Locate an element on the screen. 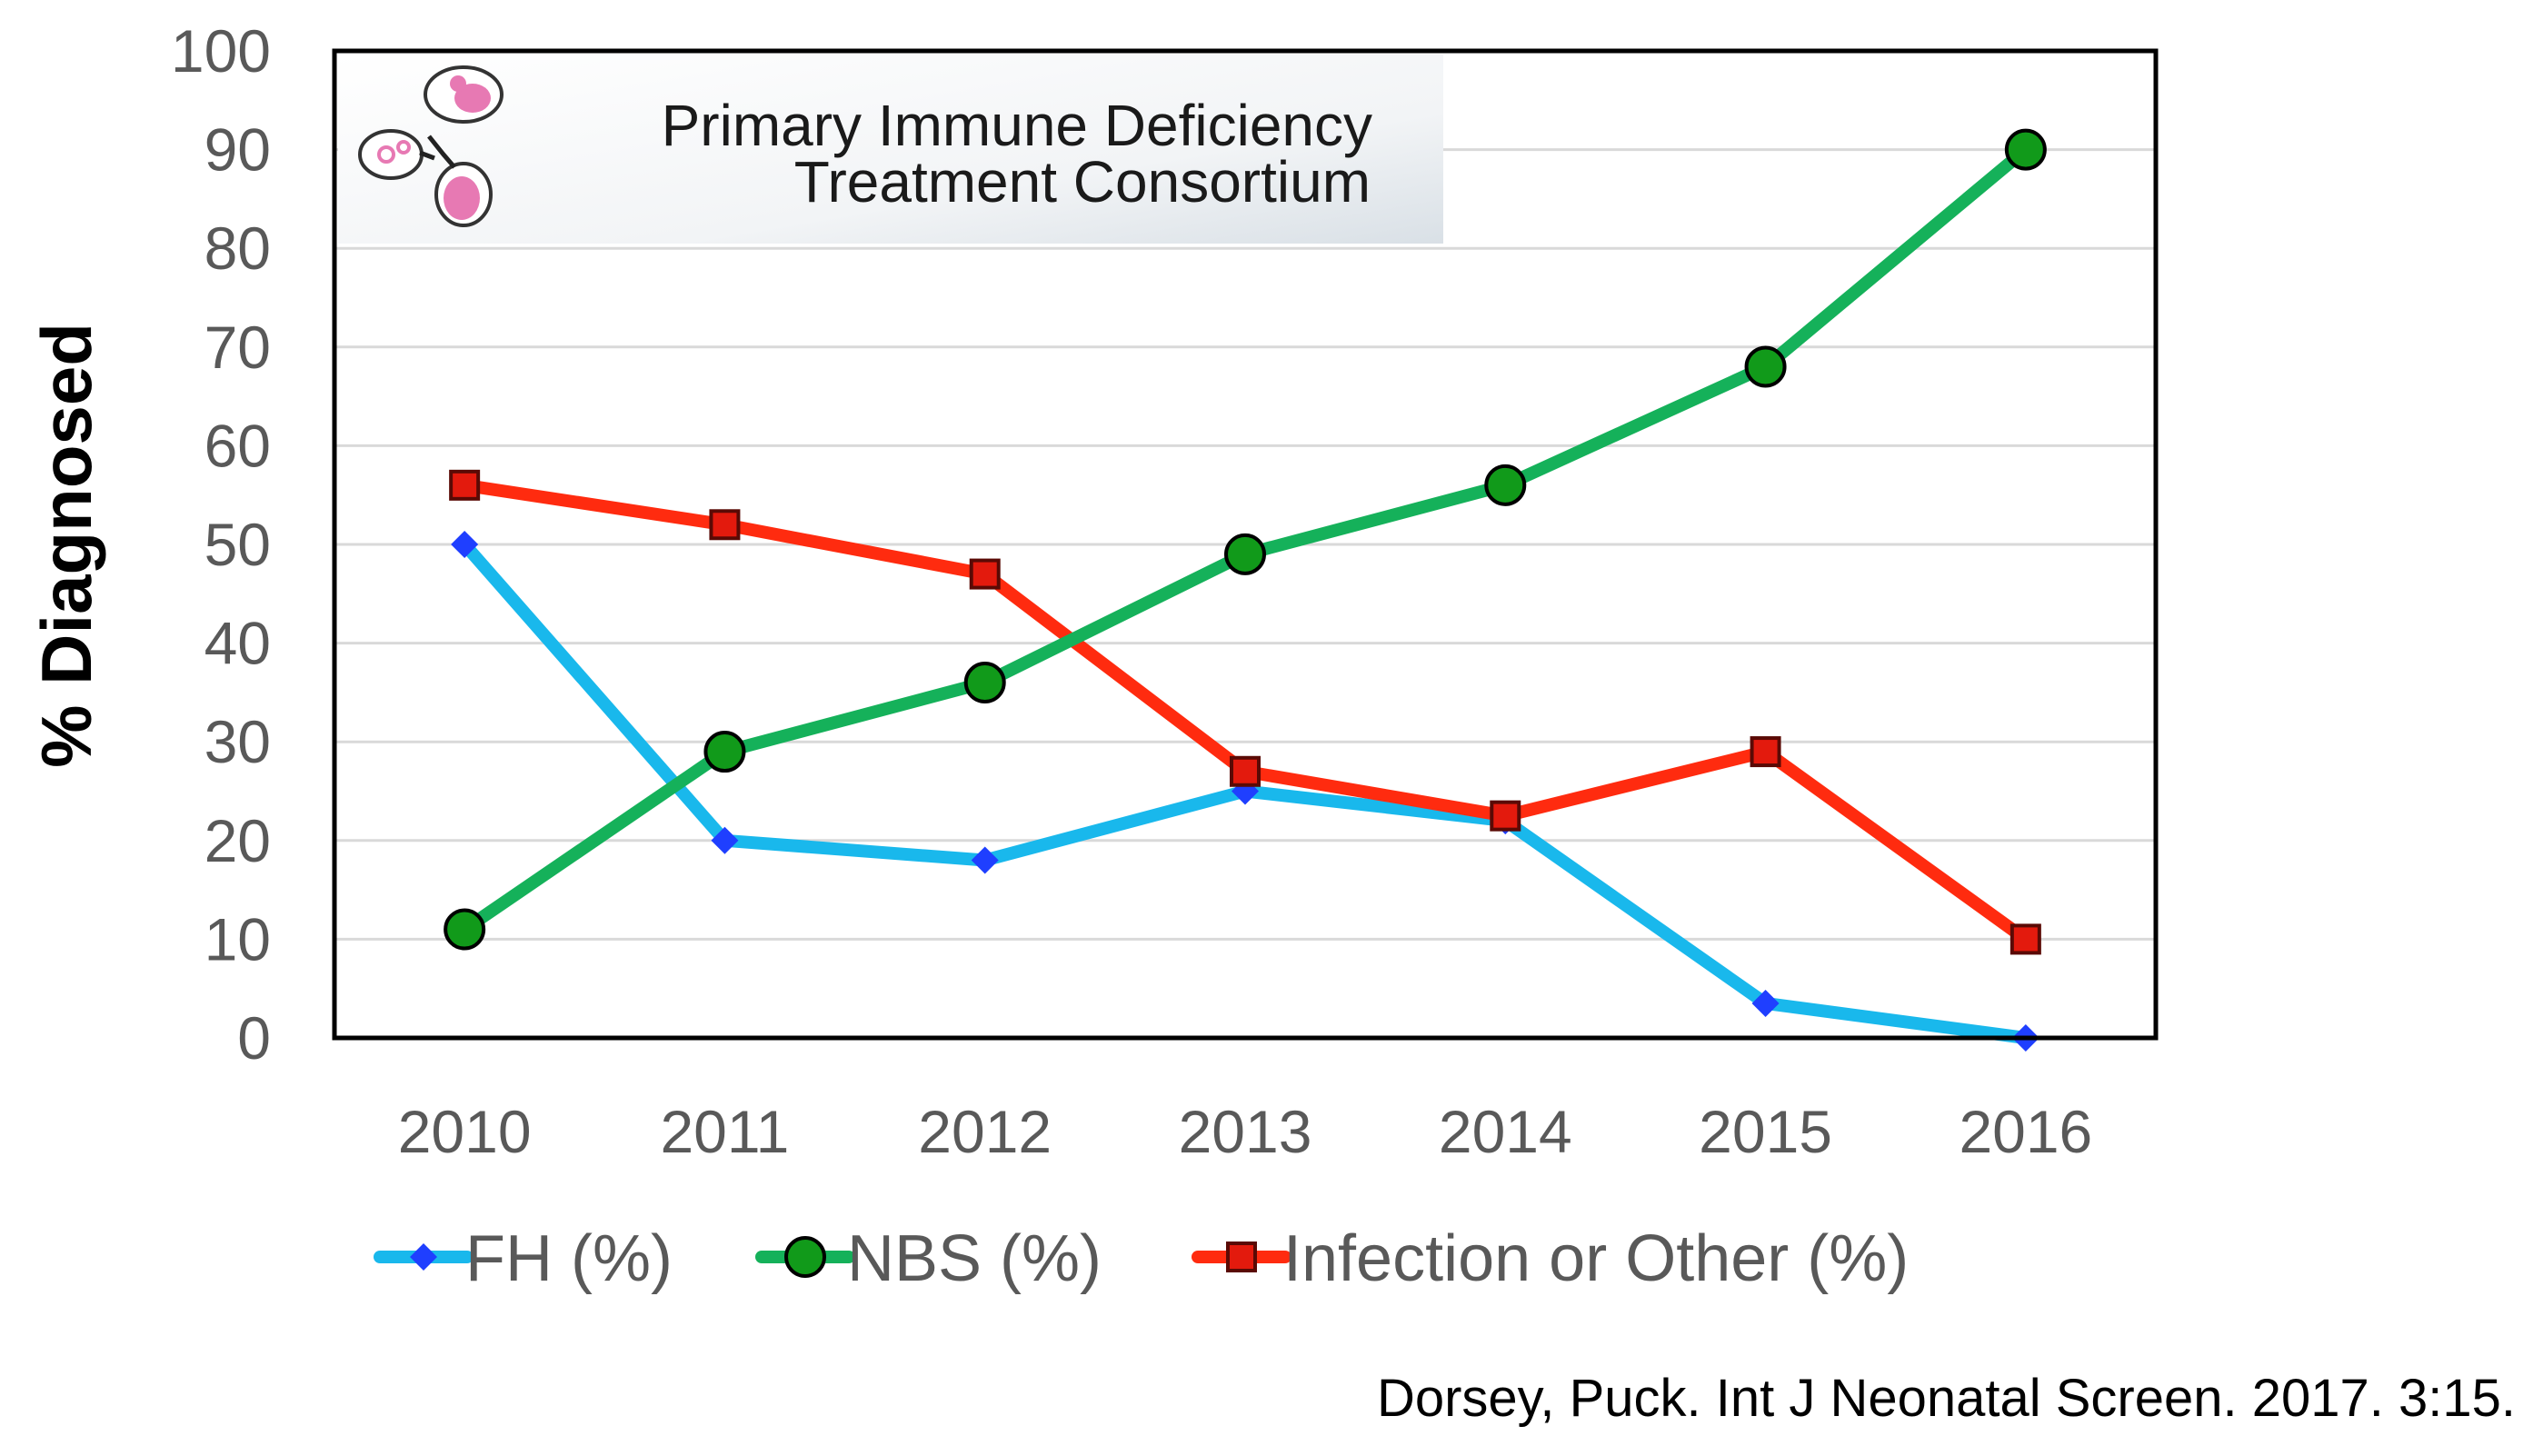 This screenshot has width=2523, height=1456. y-tick-labels: 0 10 20 30 40 50 60 70 80 90 100 is located at coordinates (221, 544).